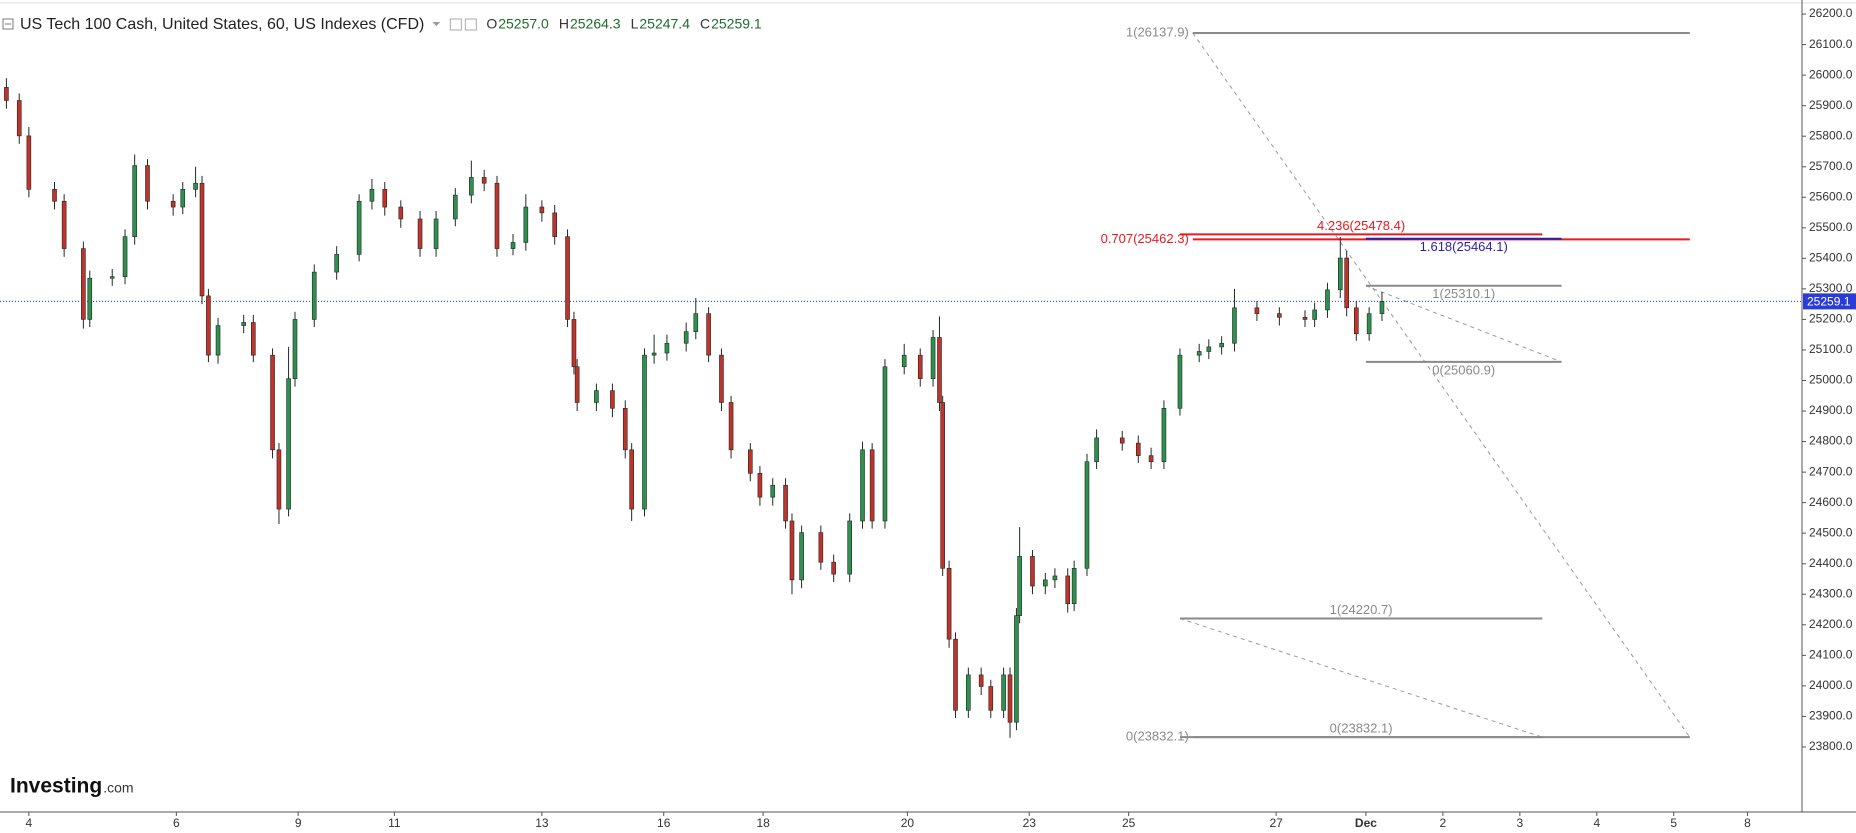 The width and height of the screenshot is (1856, 833). Describe the element at coordinates (1463, 324) in the screenshot. I see `trend-line` at that location.